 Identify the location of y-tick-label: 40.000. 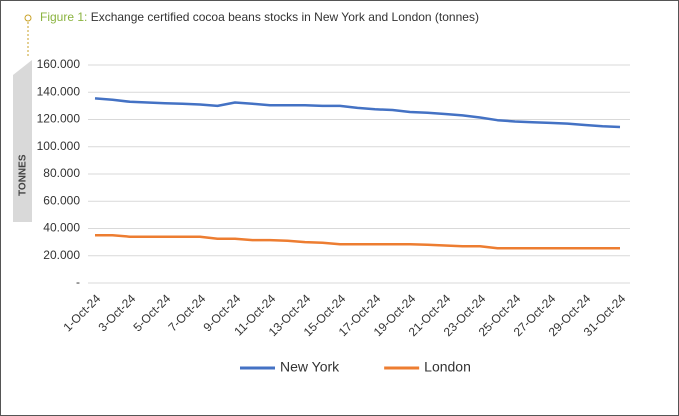
(61, 228).